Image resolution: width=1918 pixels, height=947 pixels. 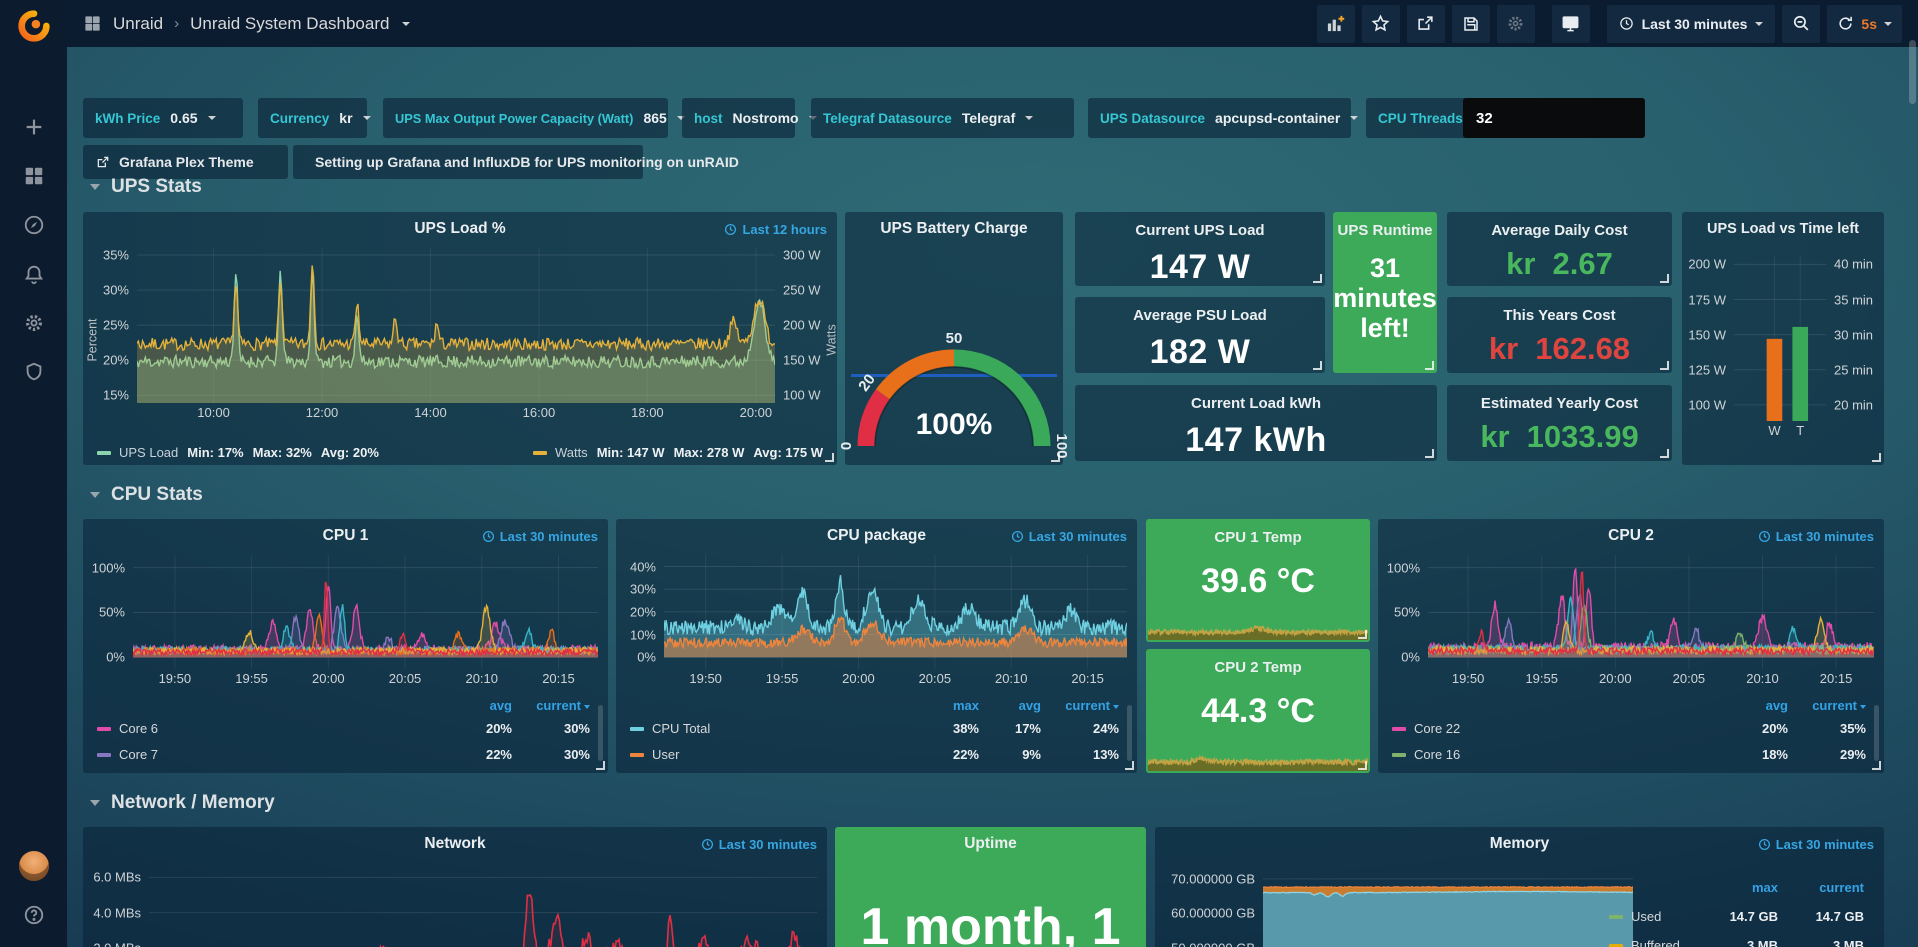 I want to click on variable-currency: Currency kr, so click(x=314, y=118).